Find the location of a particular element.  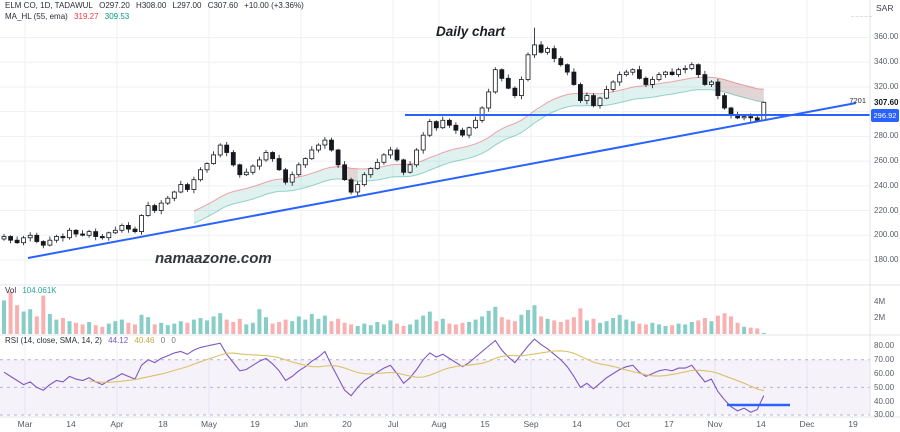

rsi-label: RSI (14, close, SMA, 14, 2) is located at coordinates (53, 340).